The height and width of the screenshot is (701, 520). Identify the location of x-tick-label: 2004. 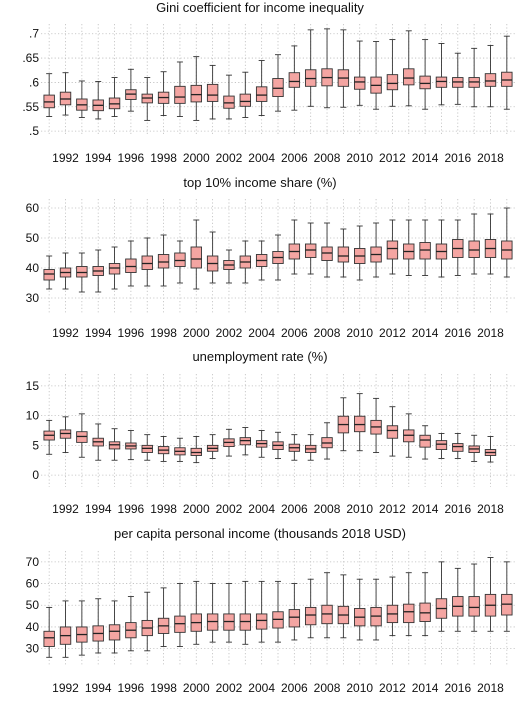
(261, 688).